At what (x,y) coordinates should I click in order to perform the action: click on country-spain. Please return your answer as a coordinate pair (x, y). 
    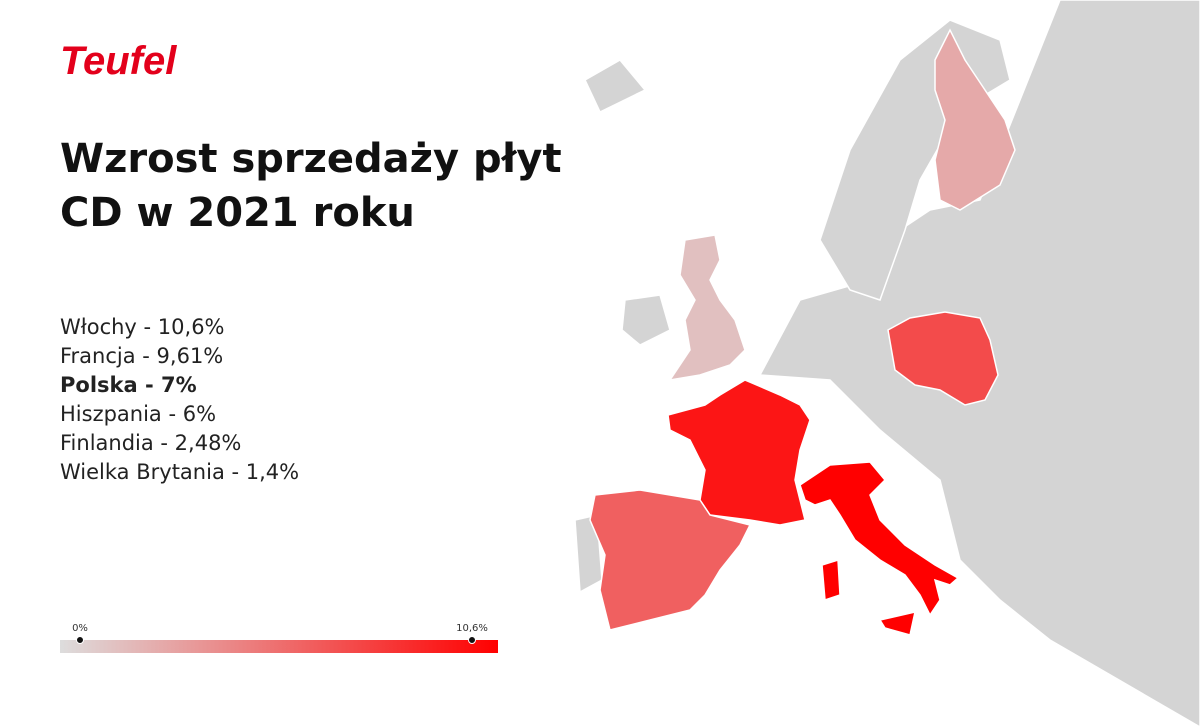
    Looking at the image, I should click on (670, 560).